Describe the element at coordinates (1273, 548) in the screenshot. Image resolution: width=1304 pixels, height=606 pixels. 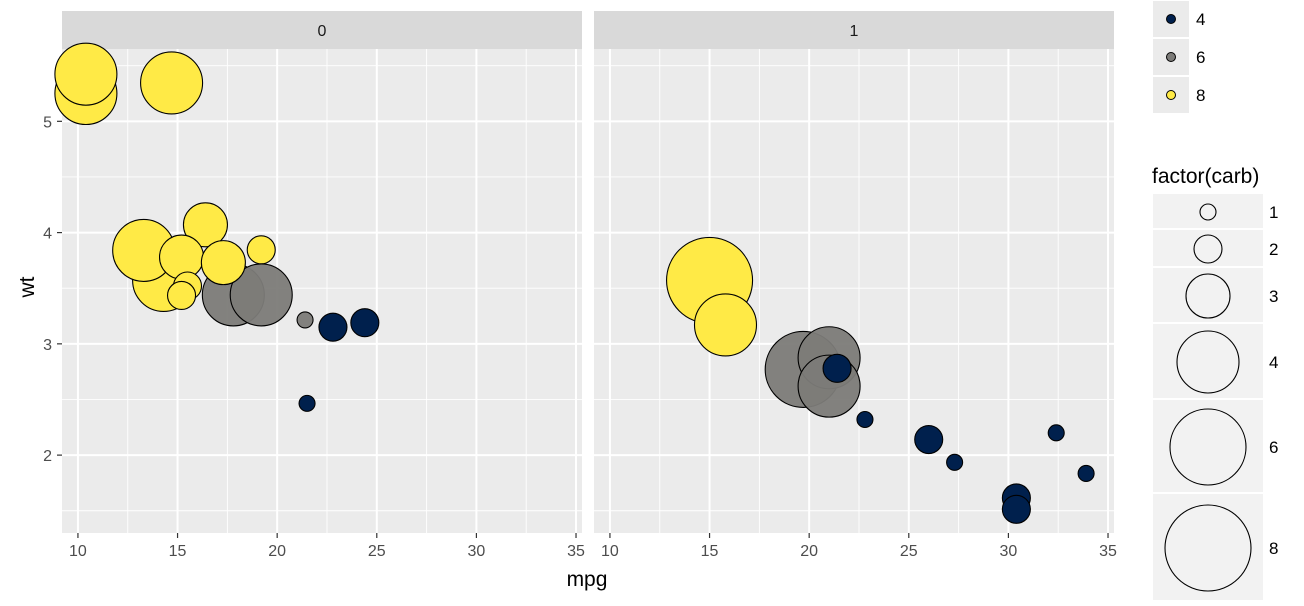
I see `size-legend-label: 8` at that location.